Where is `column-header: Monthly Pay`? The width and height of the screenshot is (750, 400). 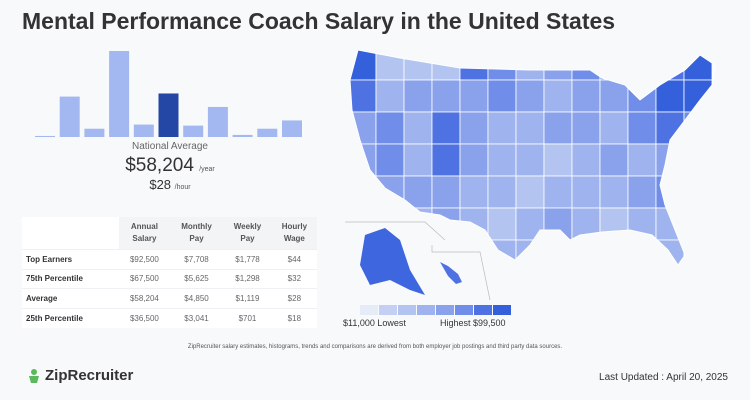 column-header: Monthly Pay is located at coordinates (196, 233).